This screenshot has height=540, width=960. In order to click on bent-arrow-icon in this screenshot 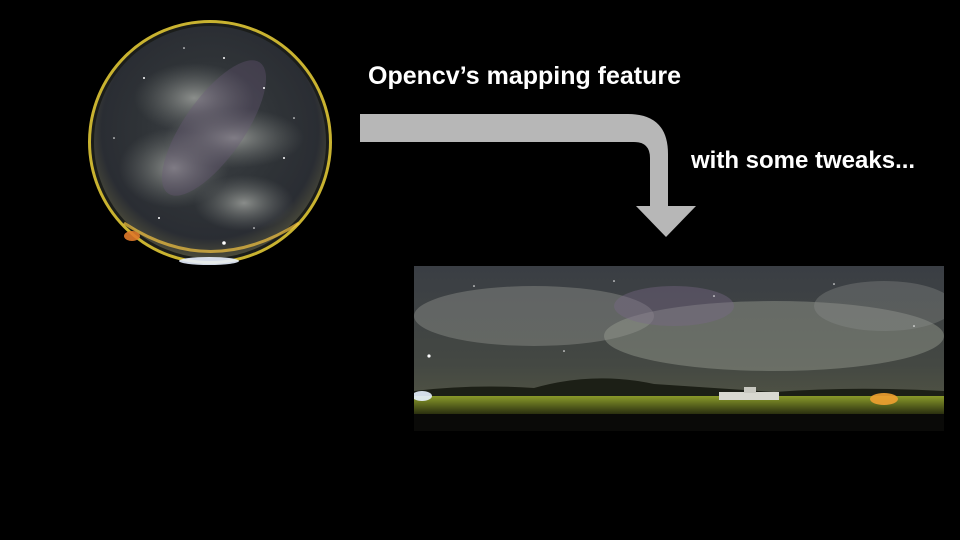, I will do `click(530, 175)`.